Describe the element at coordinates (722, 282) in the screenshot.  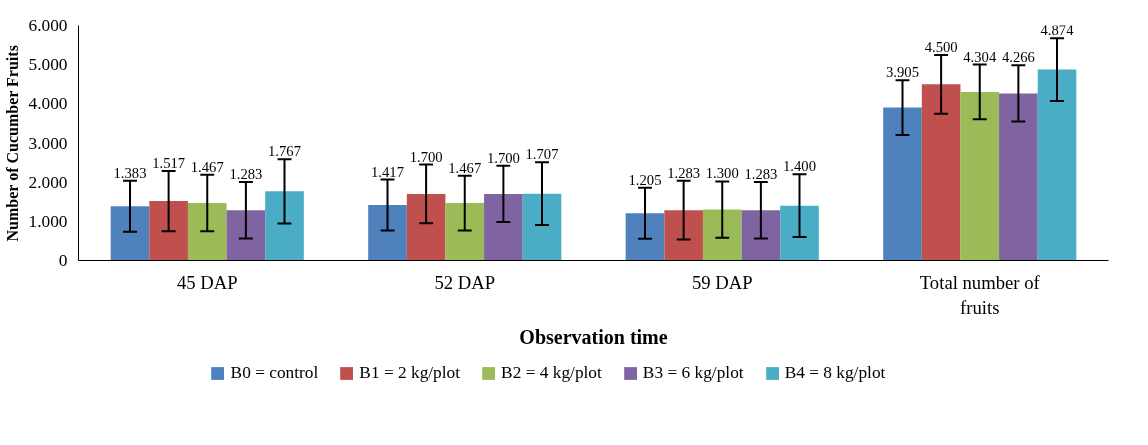
I see `x-tick-label: 59 DAP` at that location.